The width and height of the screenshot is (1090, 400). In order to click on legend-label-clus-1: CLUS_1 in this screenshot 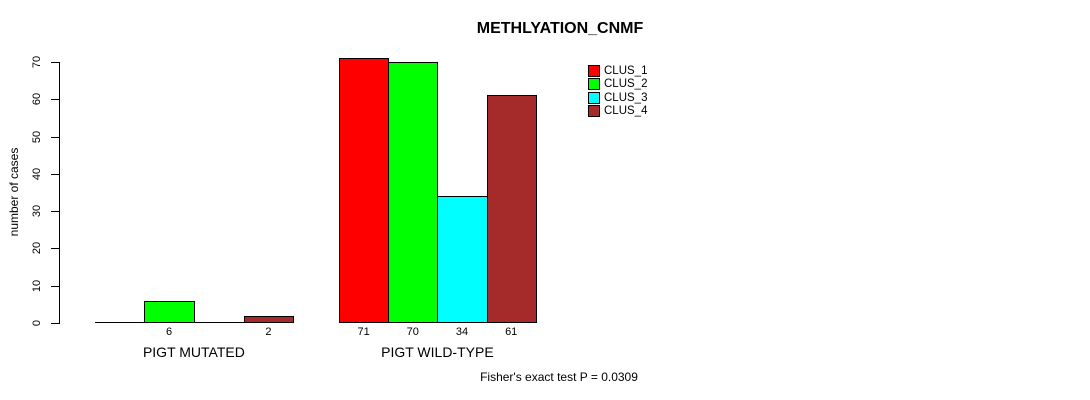, I will do `click(626, 71)`.